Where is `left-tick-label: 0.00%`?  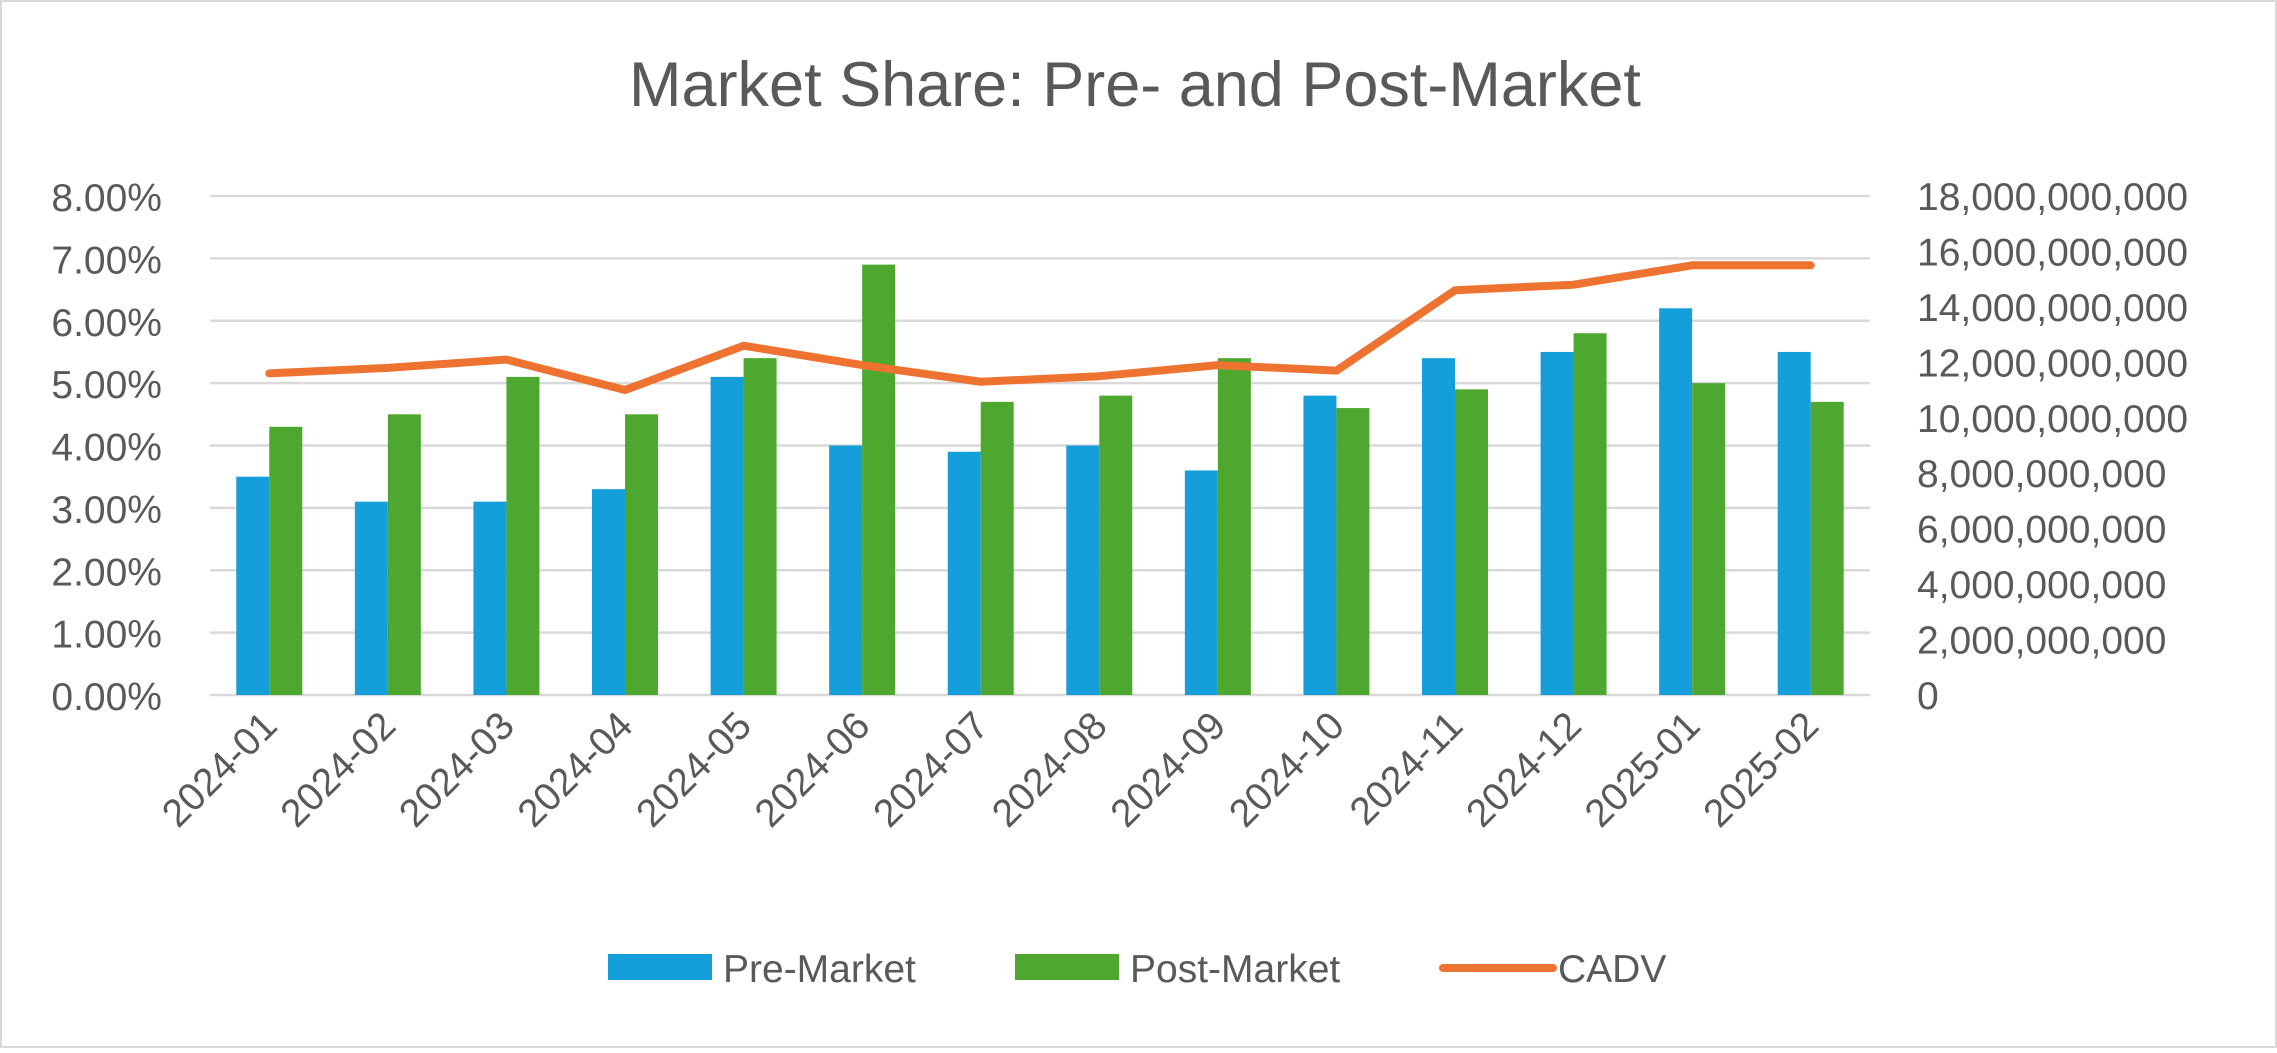 left-tick-label: 0.00% is located at coordinates (106, 697).